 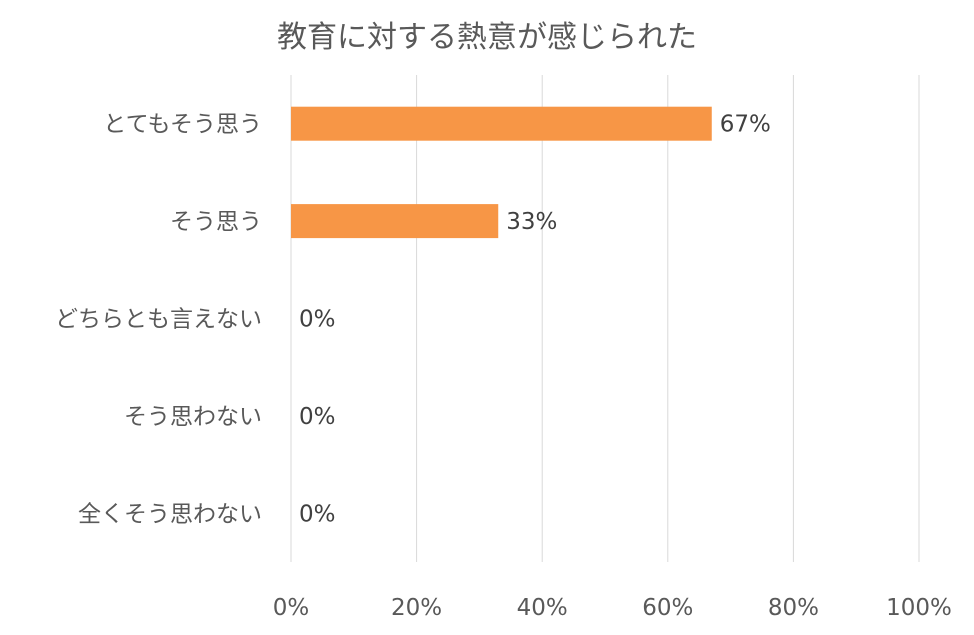 What do you see at coordinates (416, 608) in the screenshot?
I see `x-tick-label: 20%` at bounding box center [416, 608].